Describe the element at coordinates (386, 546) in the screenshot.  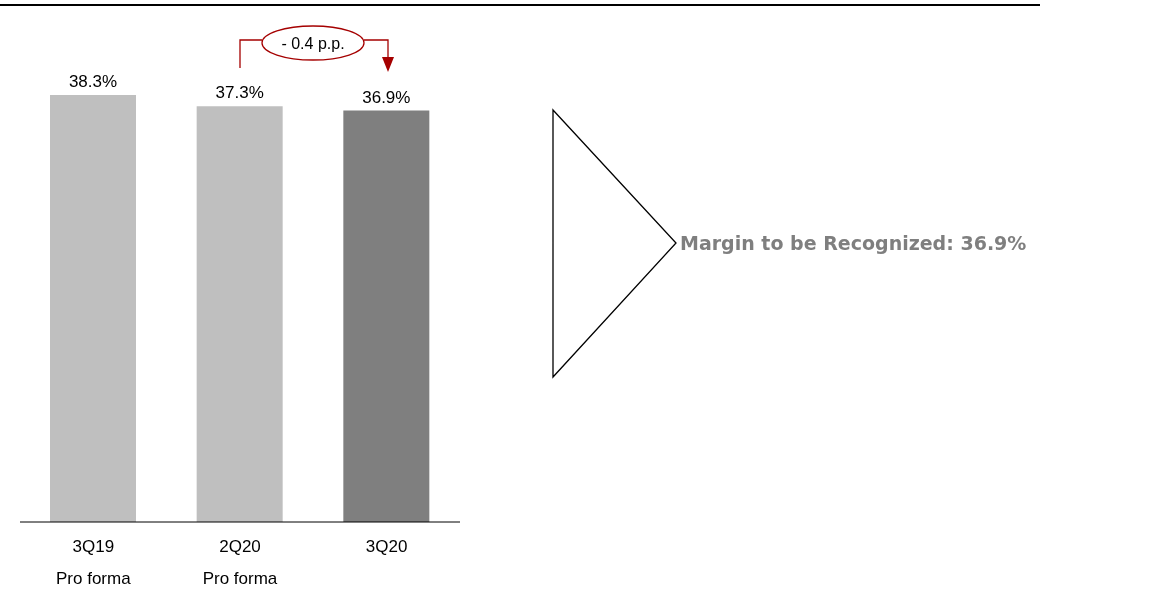
I see `x-tick-label: 3Q20` at that location.